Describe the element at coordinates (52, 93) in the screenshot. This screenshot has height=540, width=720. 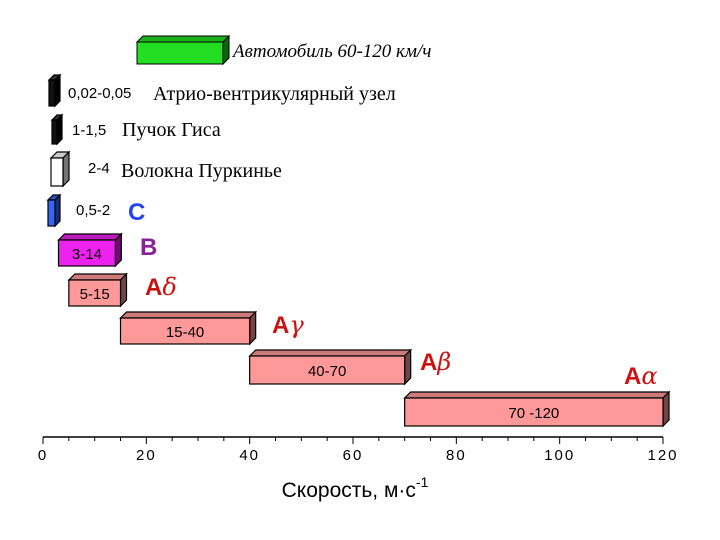
I see `bar-0-front` at that location.